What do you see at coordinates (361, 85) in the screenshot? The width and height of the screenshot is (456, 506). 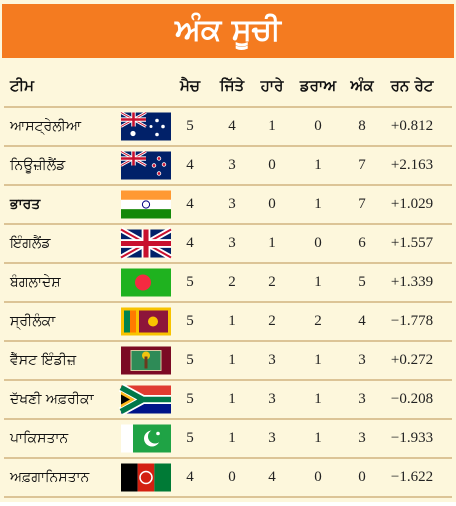 I see `column-header: ਅੰਕ` at bounding box center [361, 85].